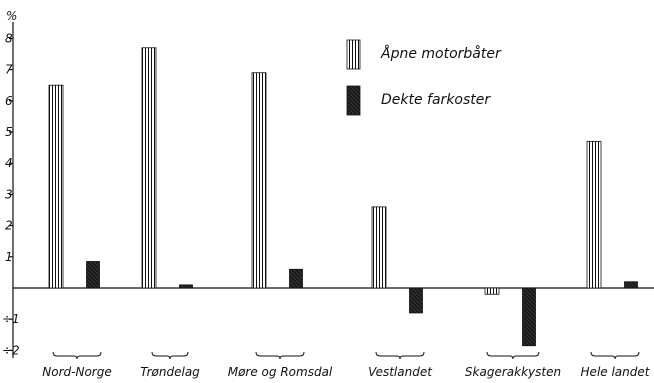 This screenshot has width=654, height=383. Describe the element at coordinates (11, 319) in the screenshot. I see `y-tick-label: ÷1` at that location.